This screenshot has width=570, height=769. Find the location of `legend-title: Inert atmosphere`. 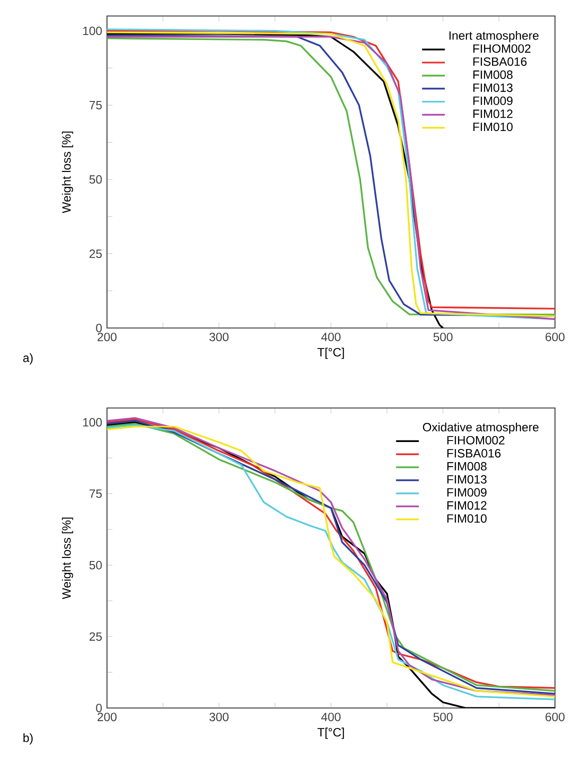

legend-title: Inert atmosphere is located at coordinates (494, 36).